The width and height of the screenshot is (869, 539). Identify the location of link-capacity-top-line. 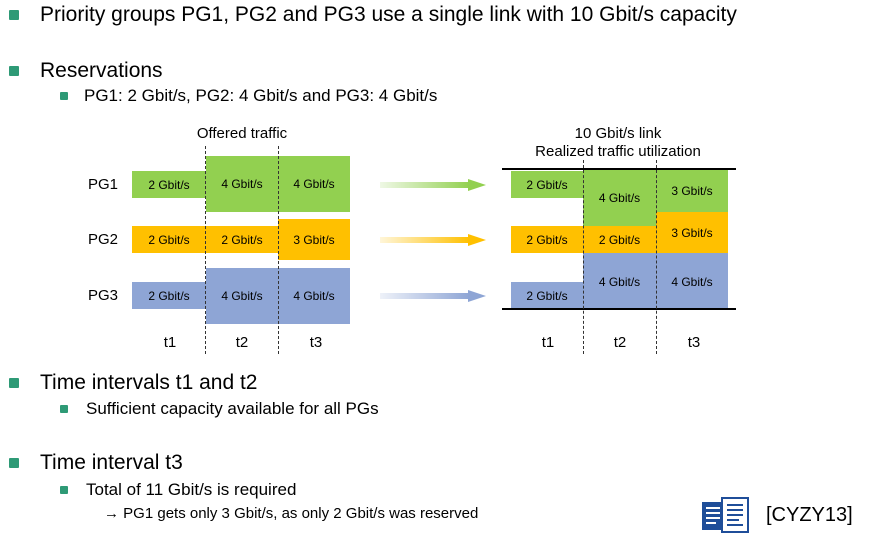
(619, 169).